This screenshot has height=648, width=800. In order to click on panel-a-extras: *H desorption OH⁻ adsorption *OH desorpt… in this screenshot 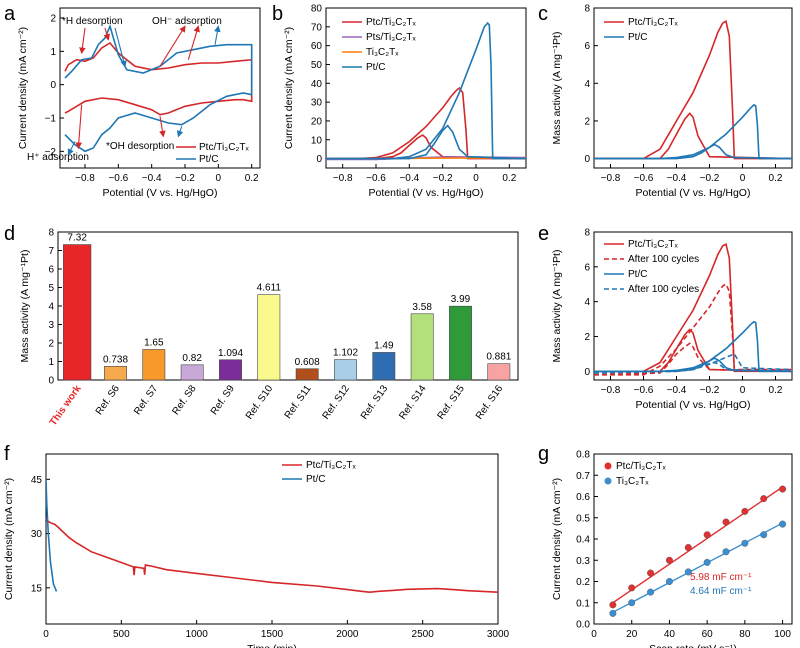, I will do `click(138, 90)`.